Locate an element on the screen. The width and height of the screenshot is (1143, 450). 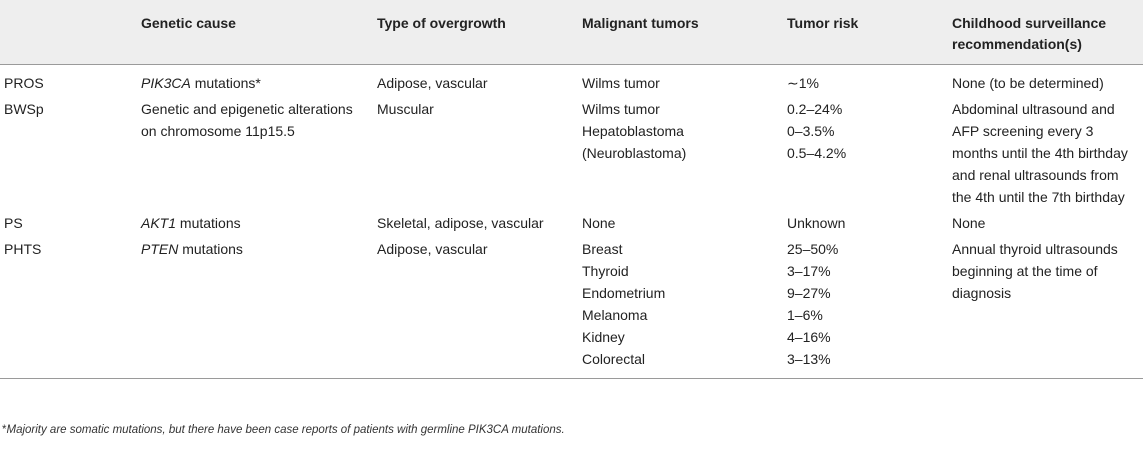
risk-item: ∼1% is located at coordinates (803, 83).